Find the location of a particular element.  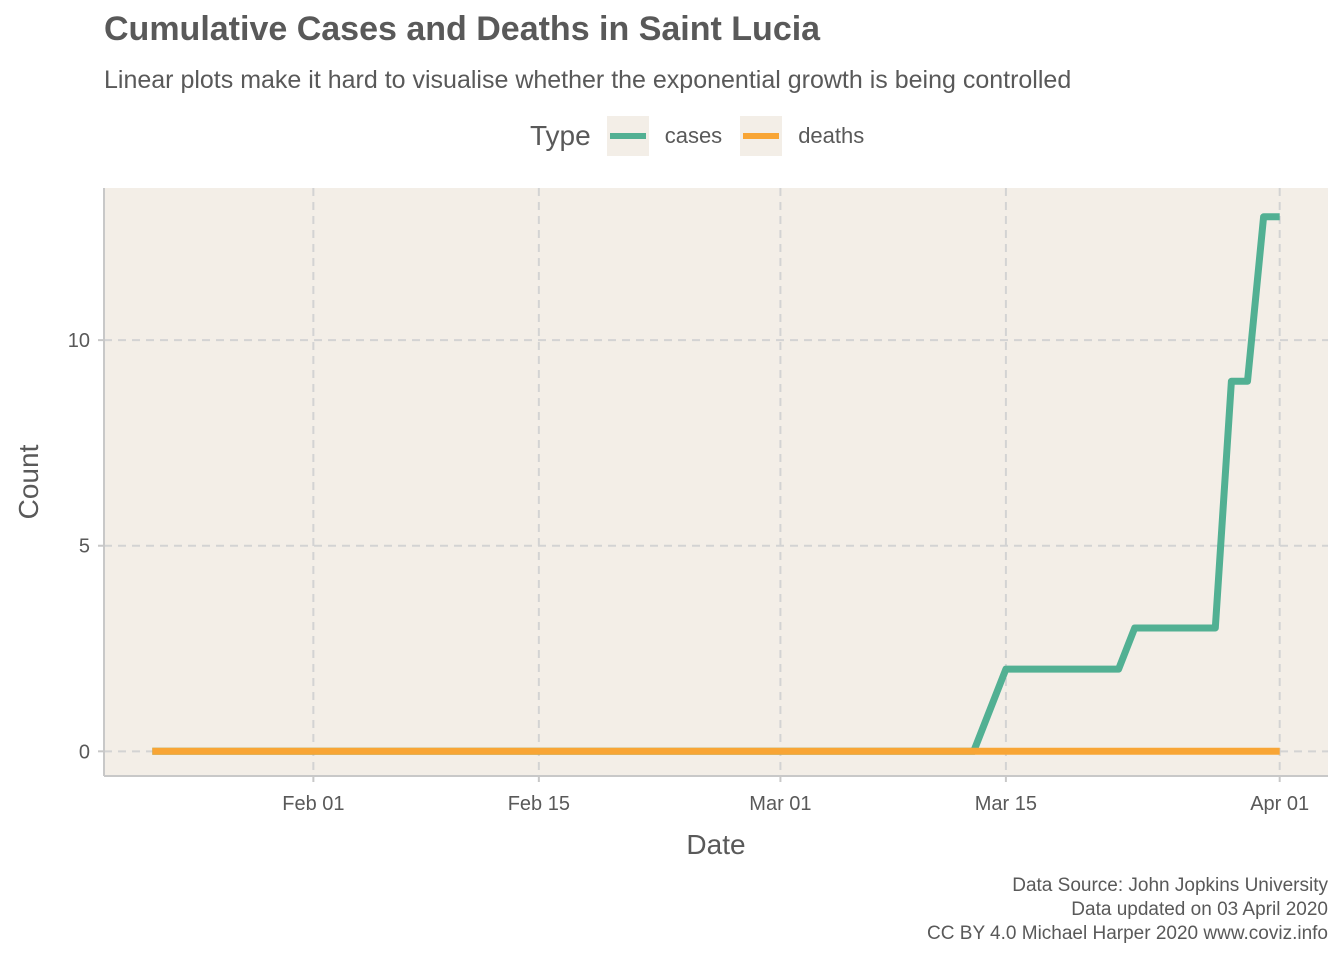

x-axis-title: Date is located at coordinates (715, 844).